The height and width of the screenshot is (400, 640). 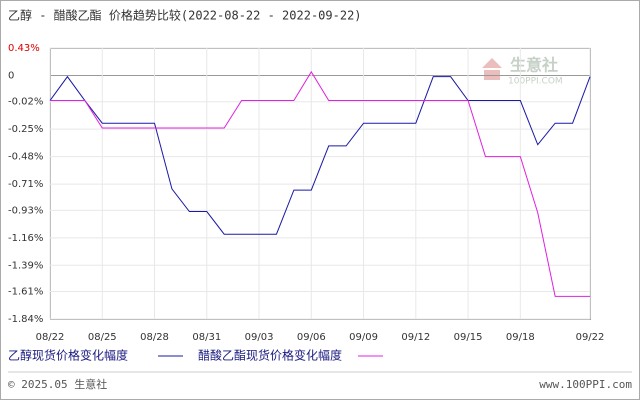 What do you see at coordinates (68, 355) in the screenshot?
I see `legend-label: 乙醇现货价格变化幅度` at bounding box center [68, 355].